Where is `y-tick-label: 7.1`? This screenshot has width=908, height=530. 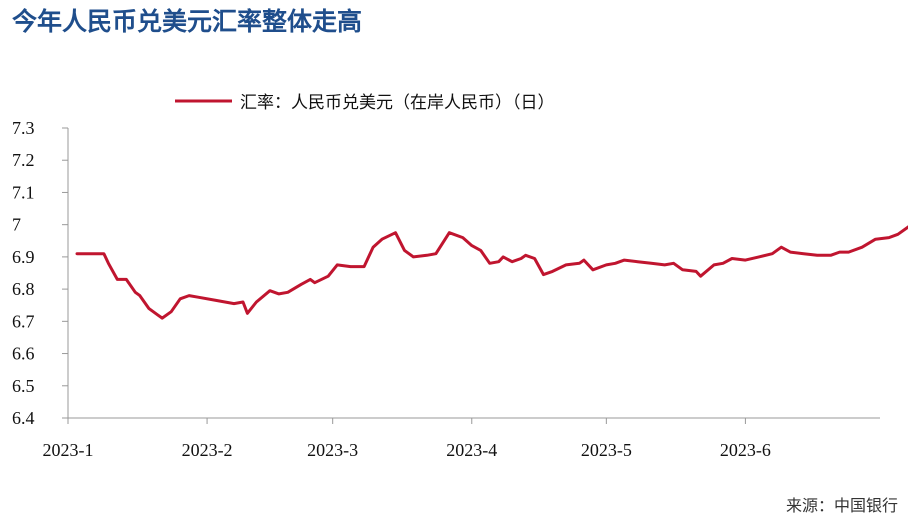
y-tick-label: 7.1 is located at coordinates (23, 192).